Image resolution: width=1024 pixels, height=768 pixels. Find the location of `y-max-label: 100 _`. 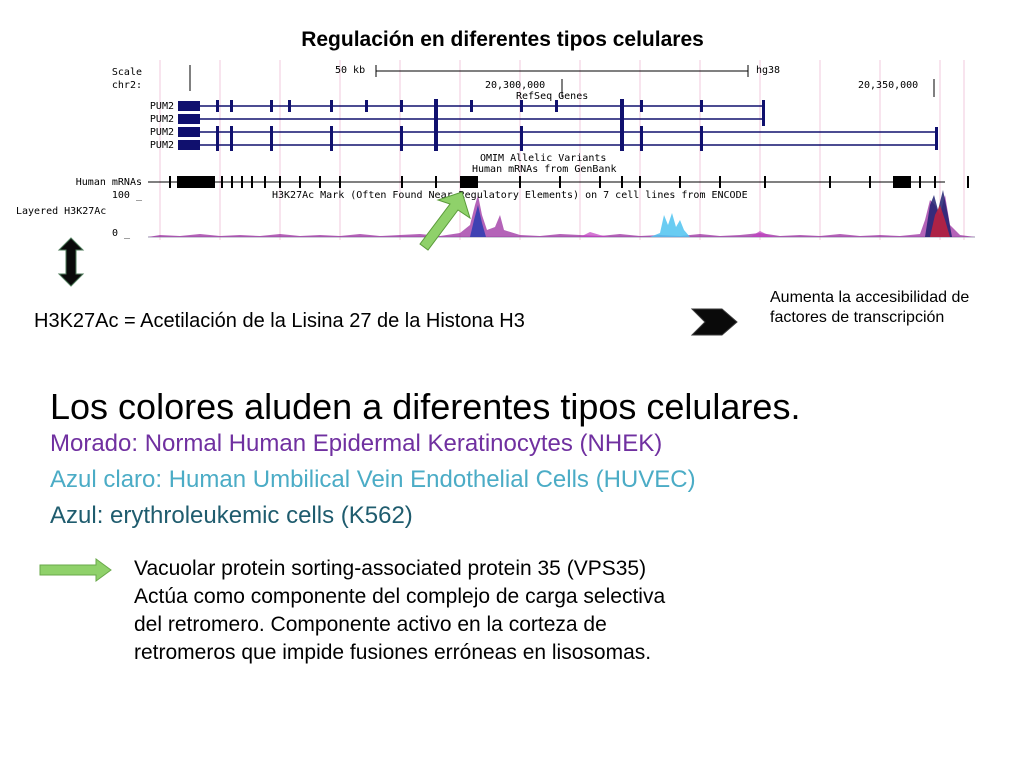

y-max-label: 100 _ is located at coordinates (126, 195).